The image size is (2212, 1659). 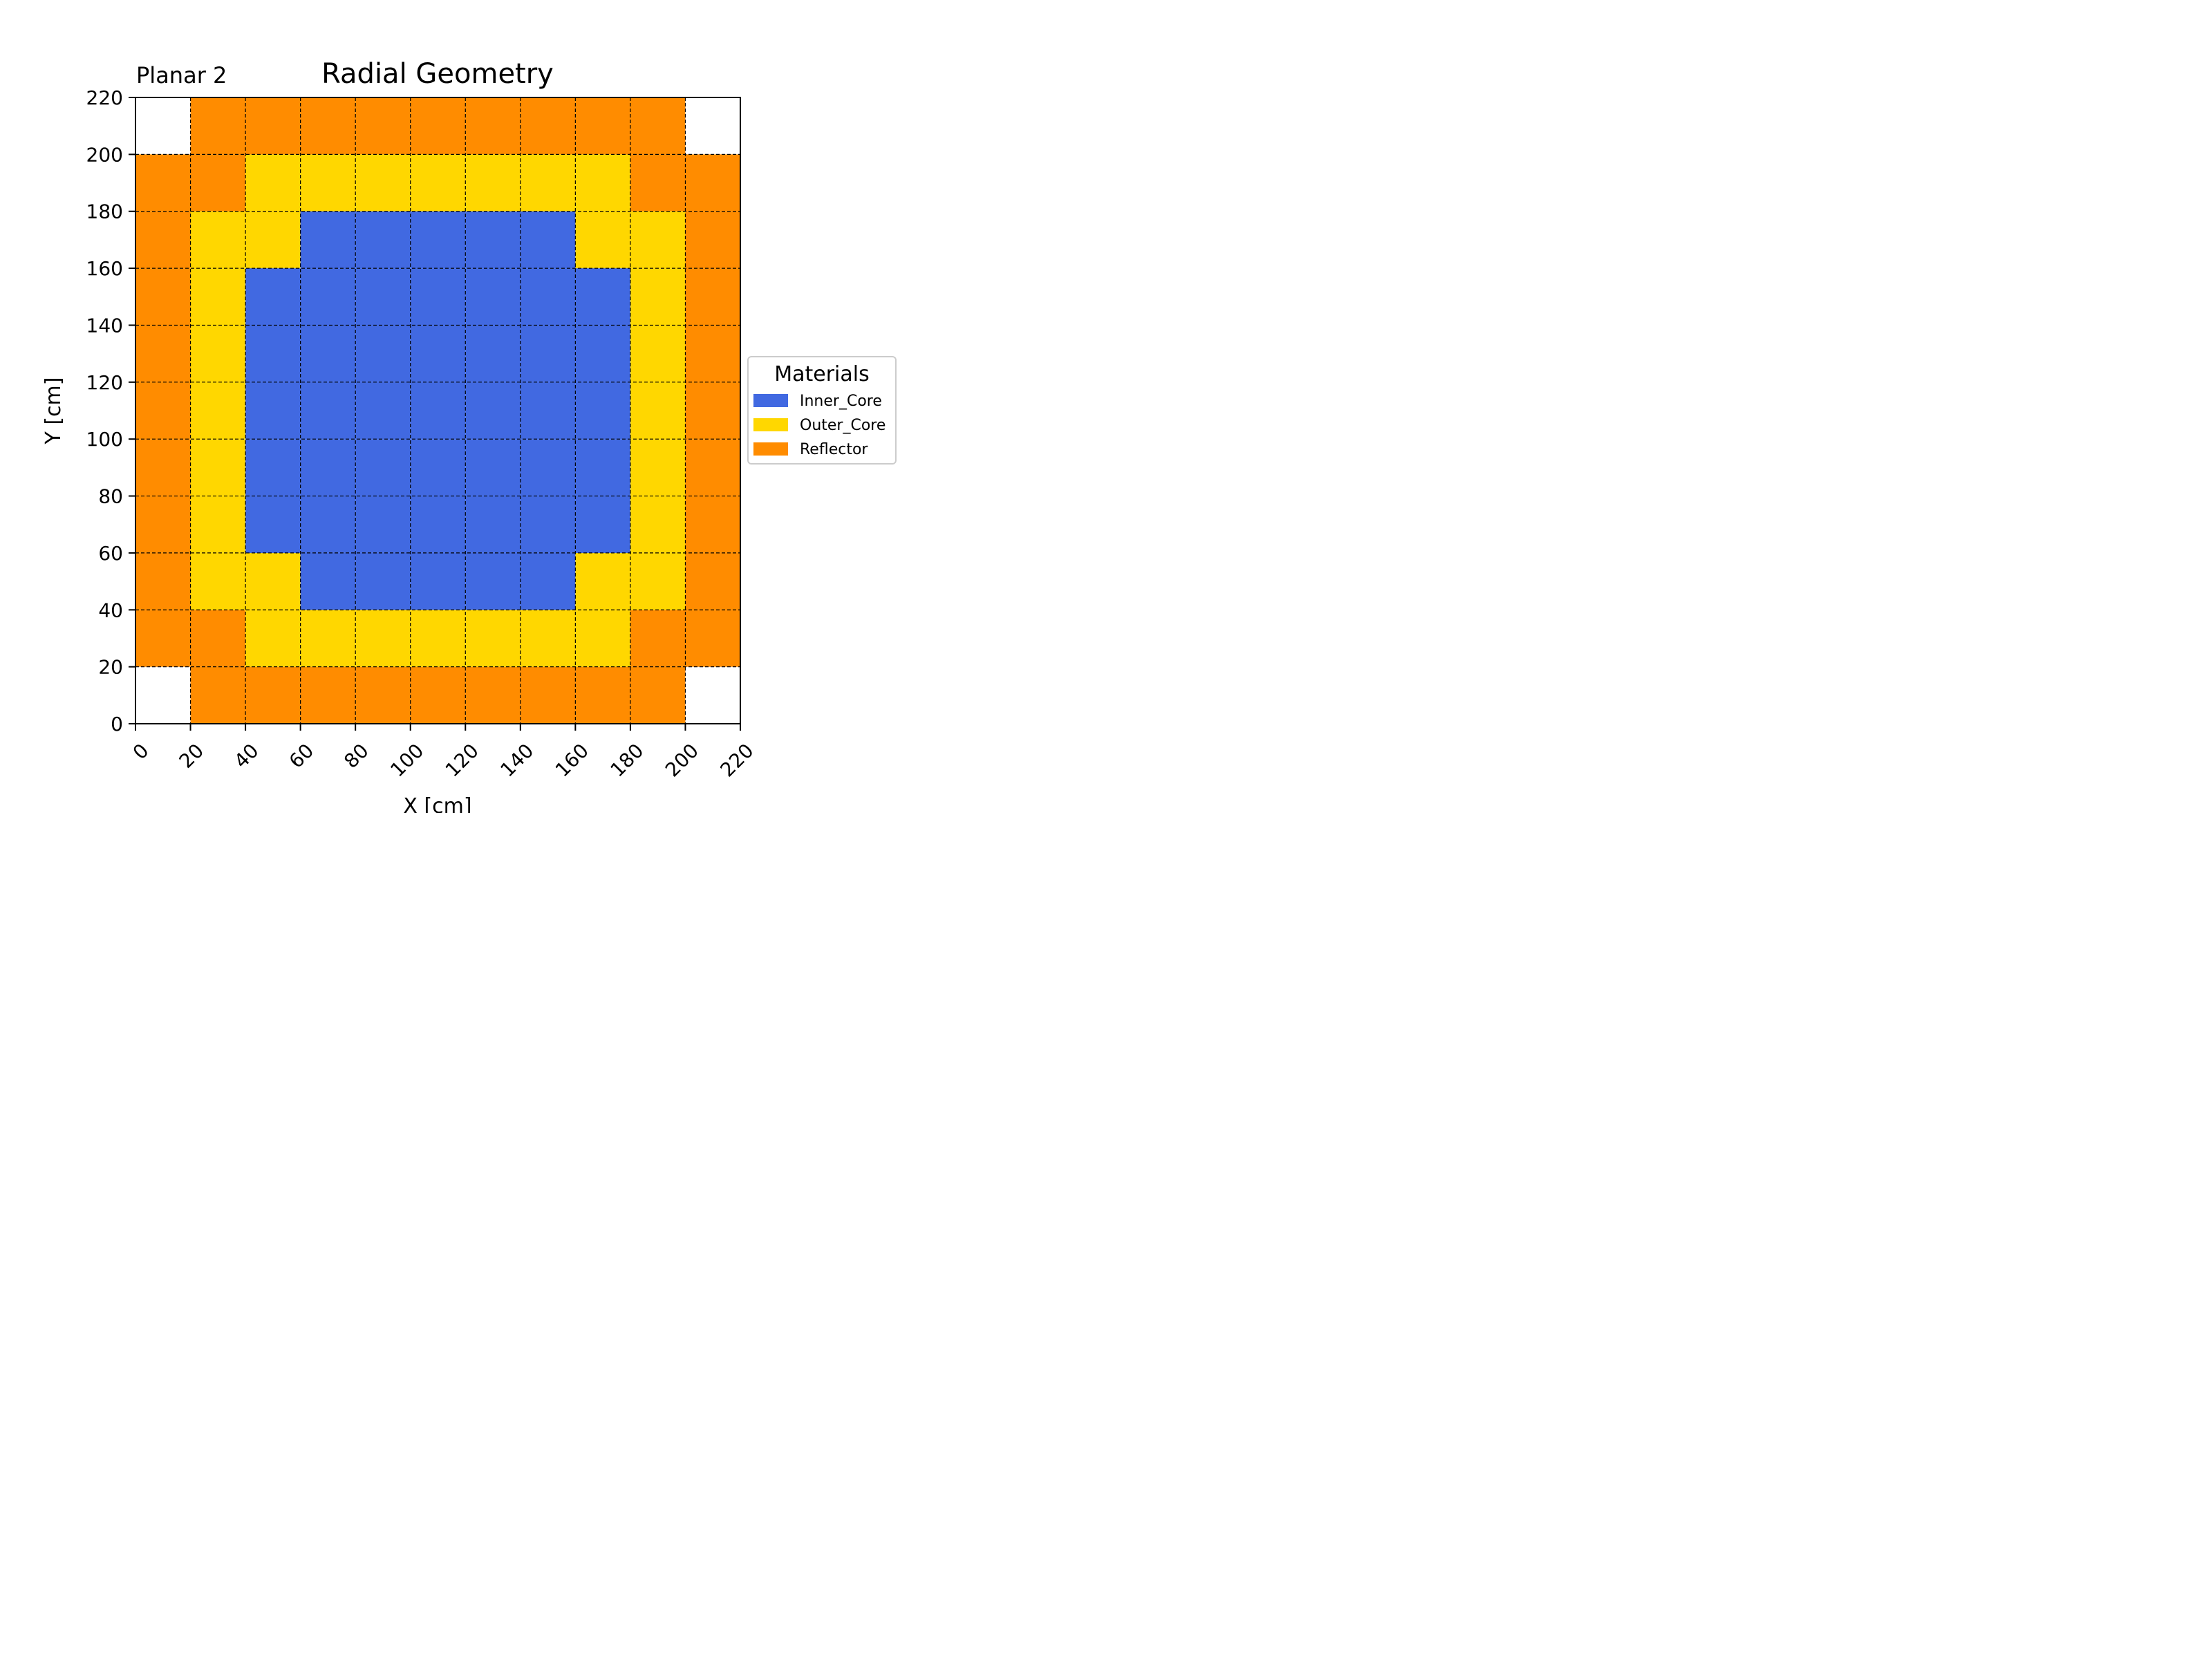 I want to click on x-tick-label: 40, so click(x=246, y=756).